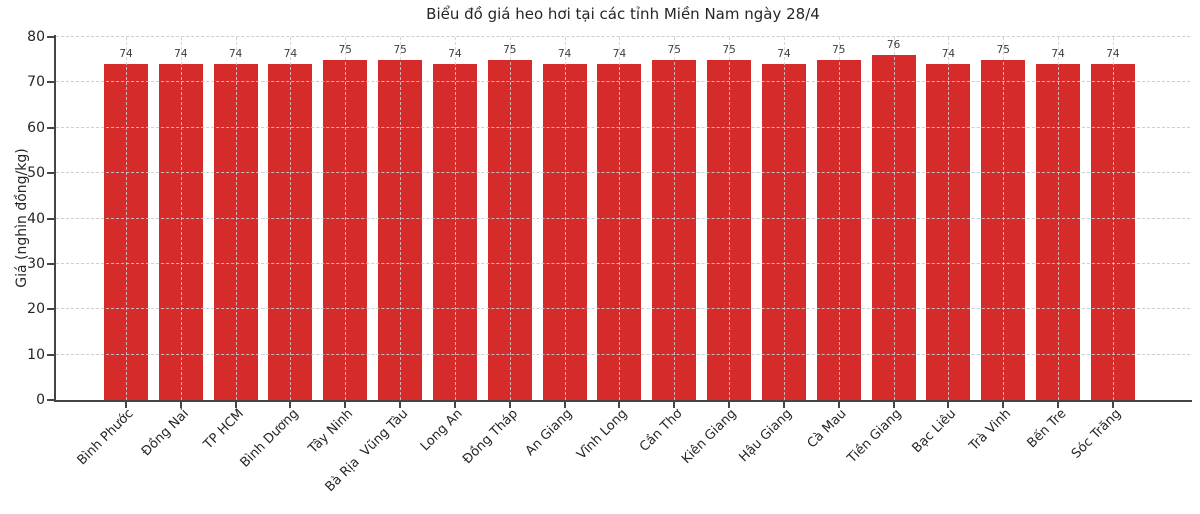 The image size is (1200, 514). I want to click on x-tick-label: Cần Thơ, so click(661, 430).